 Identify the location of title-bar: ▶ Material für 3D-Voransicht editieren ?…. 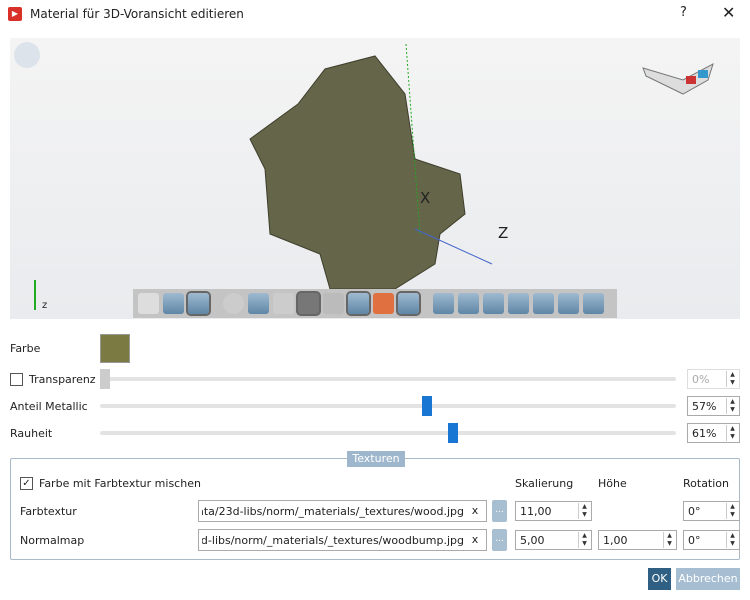
(375, 15).